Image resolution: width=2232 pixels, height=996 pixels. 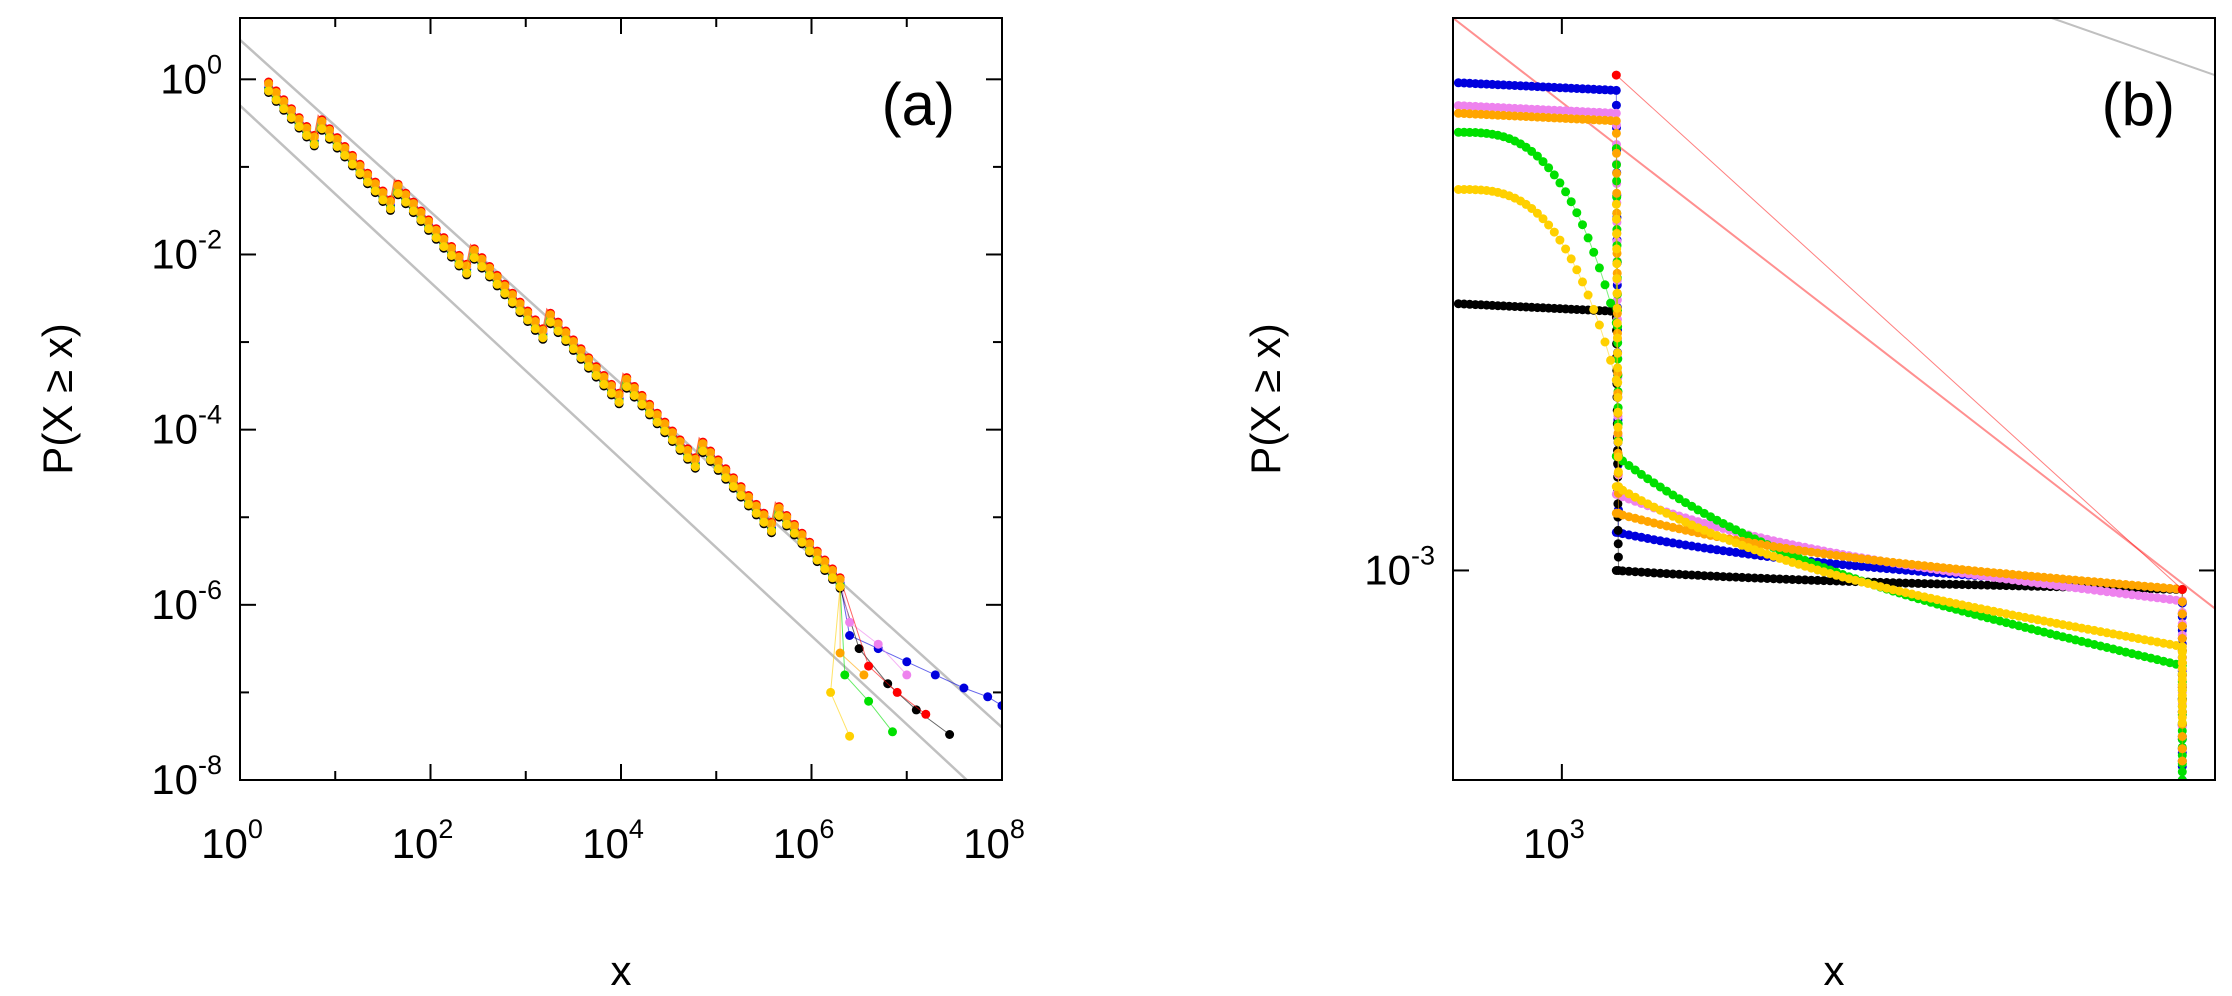 What do you see at coordinates (804, 840) in the screenshot?
I see `a-x-tick-label-3: 10⁶` at bounding box center [804, 840].